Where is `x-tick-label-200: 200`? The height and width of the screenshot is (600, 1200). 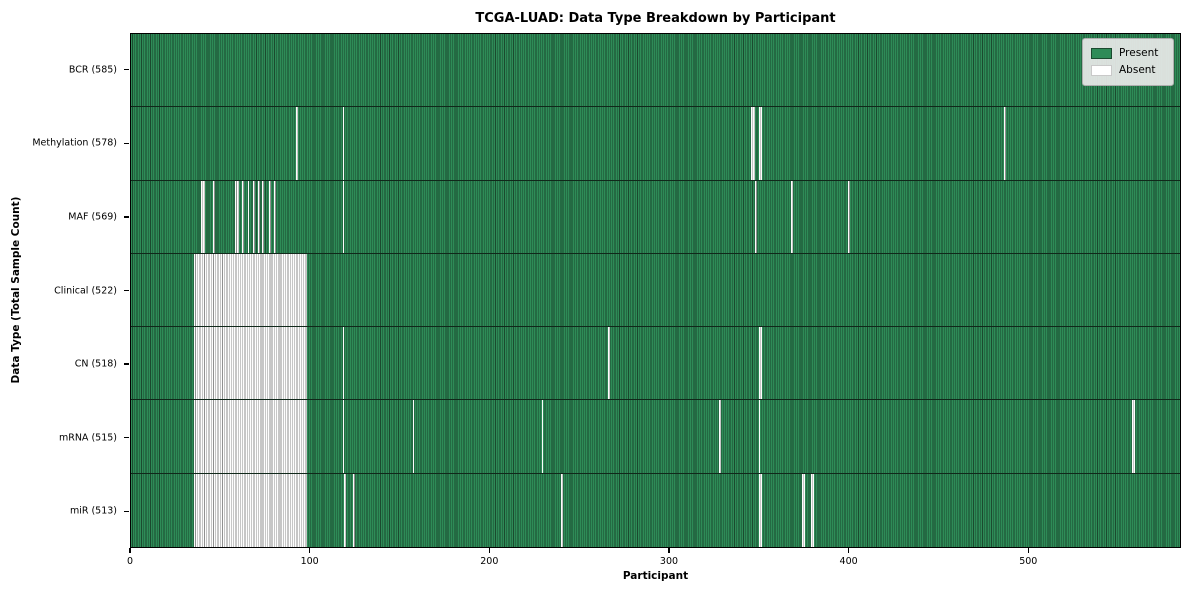
x-tick-label-200: 200 is located at coordinates (489, 561).